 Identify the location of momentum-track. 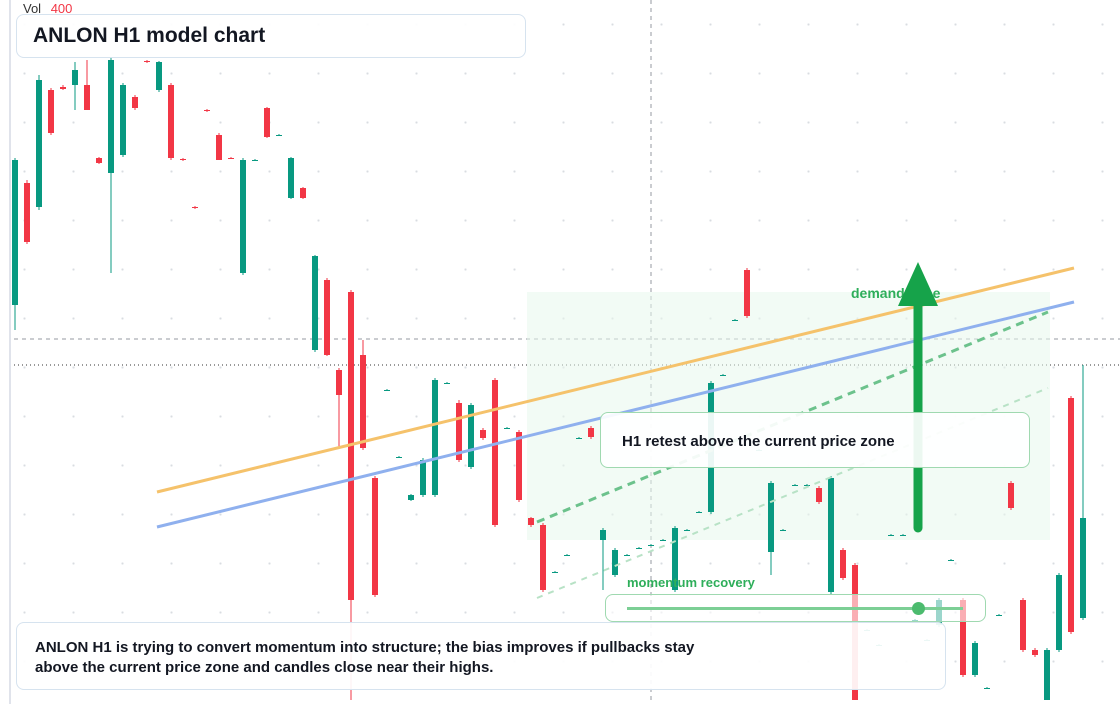
(795, 608).